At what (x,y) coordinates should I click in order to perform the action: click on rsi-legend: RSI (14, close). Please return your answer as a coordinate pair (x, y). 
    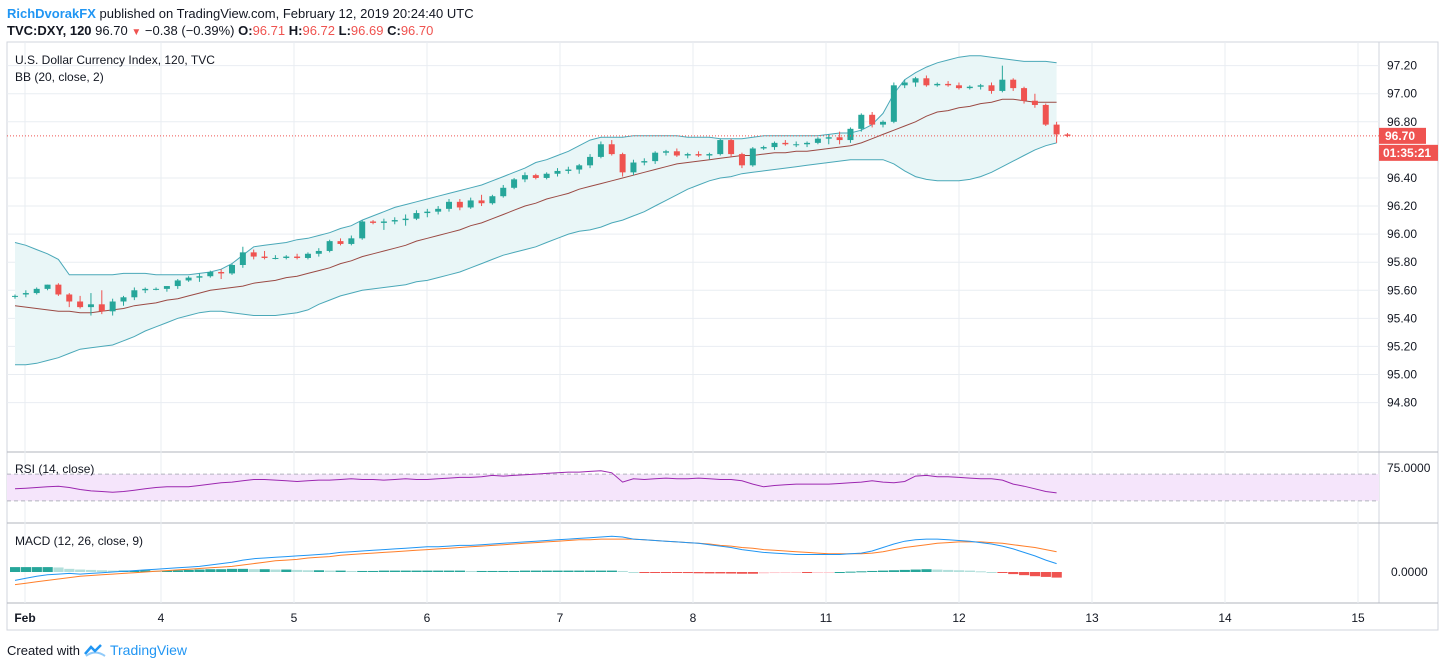
    Looking at the image, I should click on (55, 469).